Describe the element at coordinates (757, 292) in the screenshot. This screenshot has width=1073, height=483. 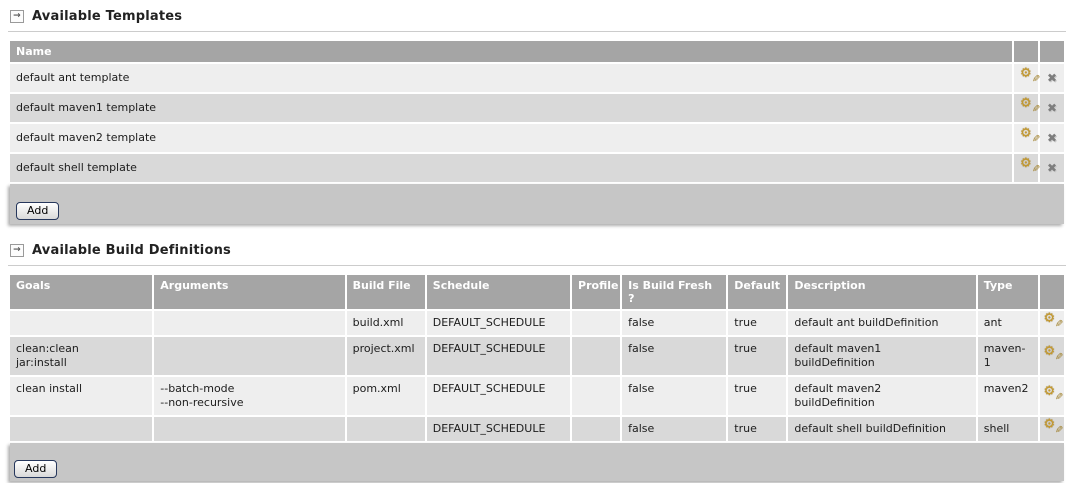
I see `column-header-default: Default` at that location.